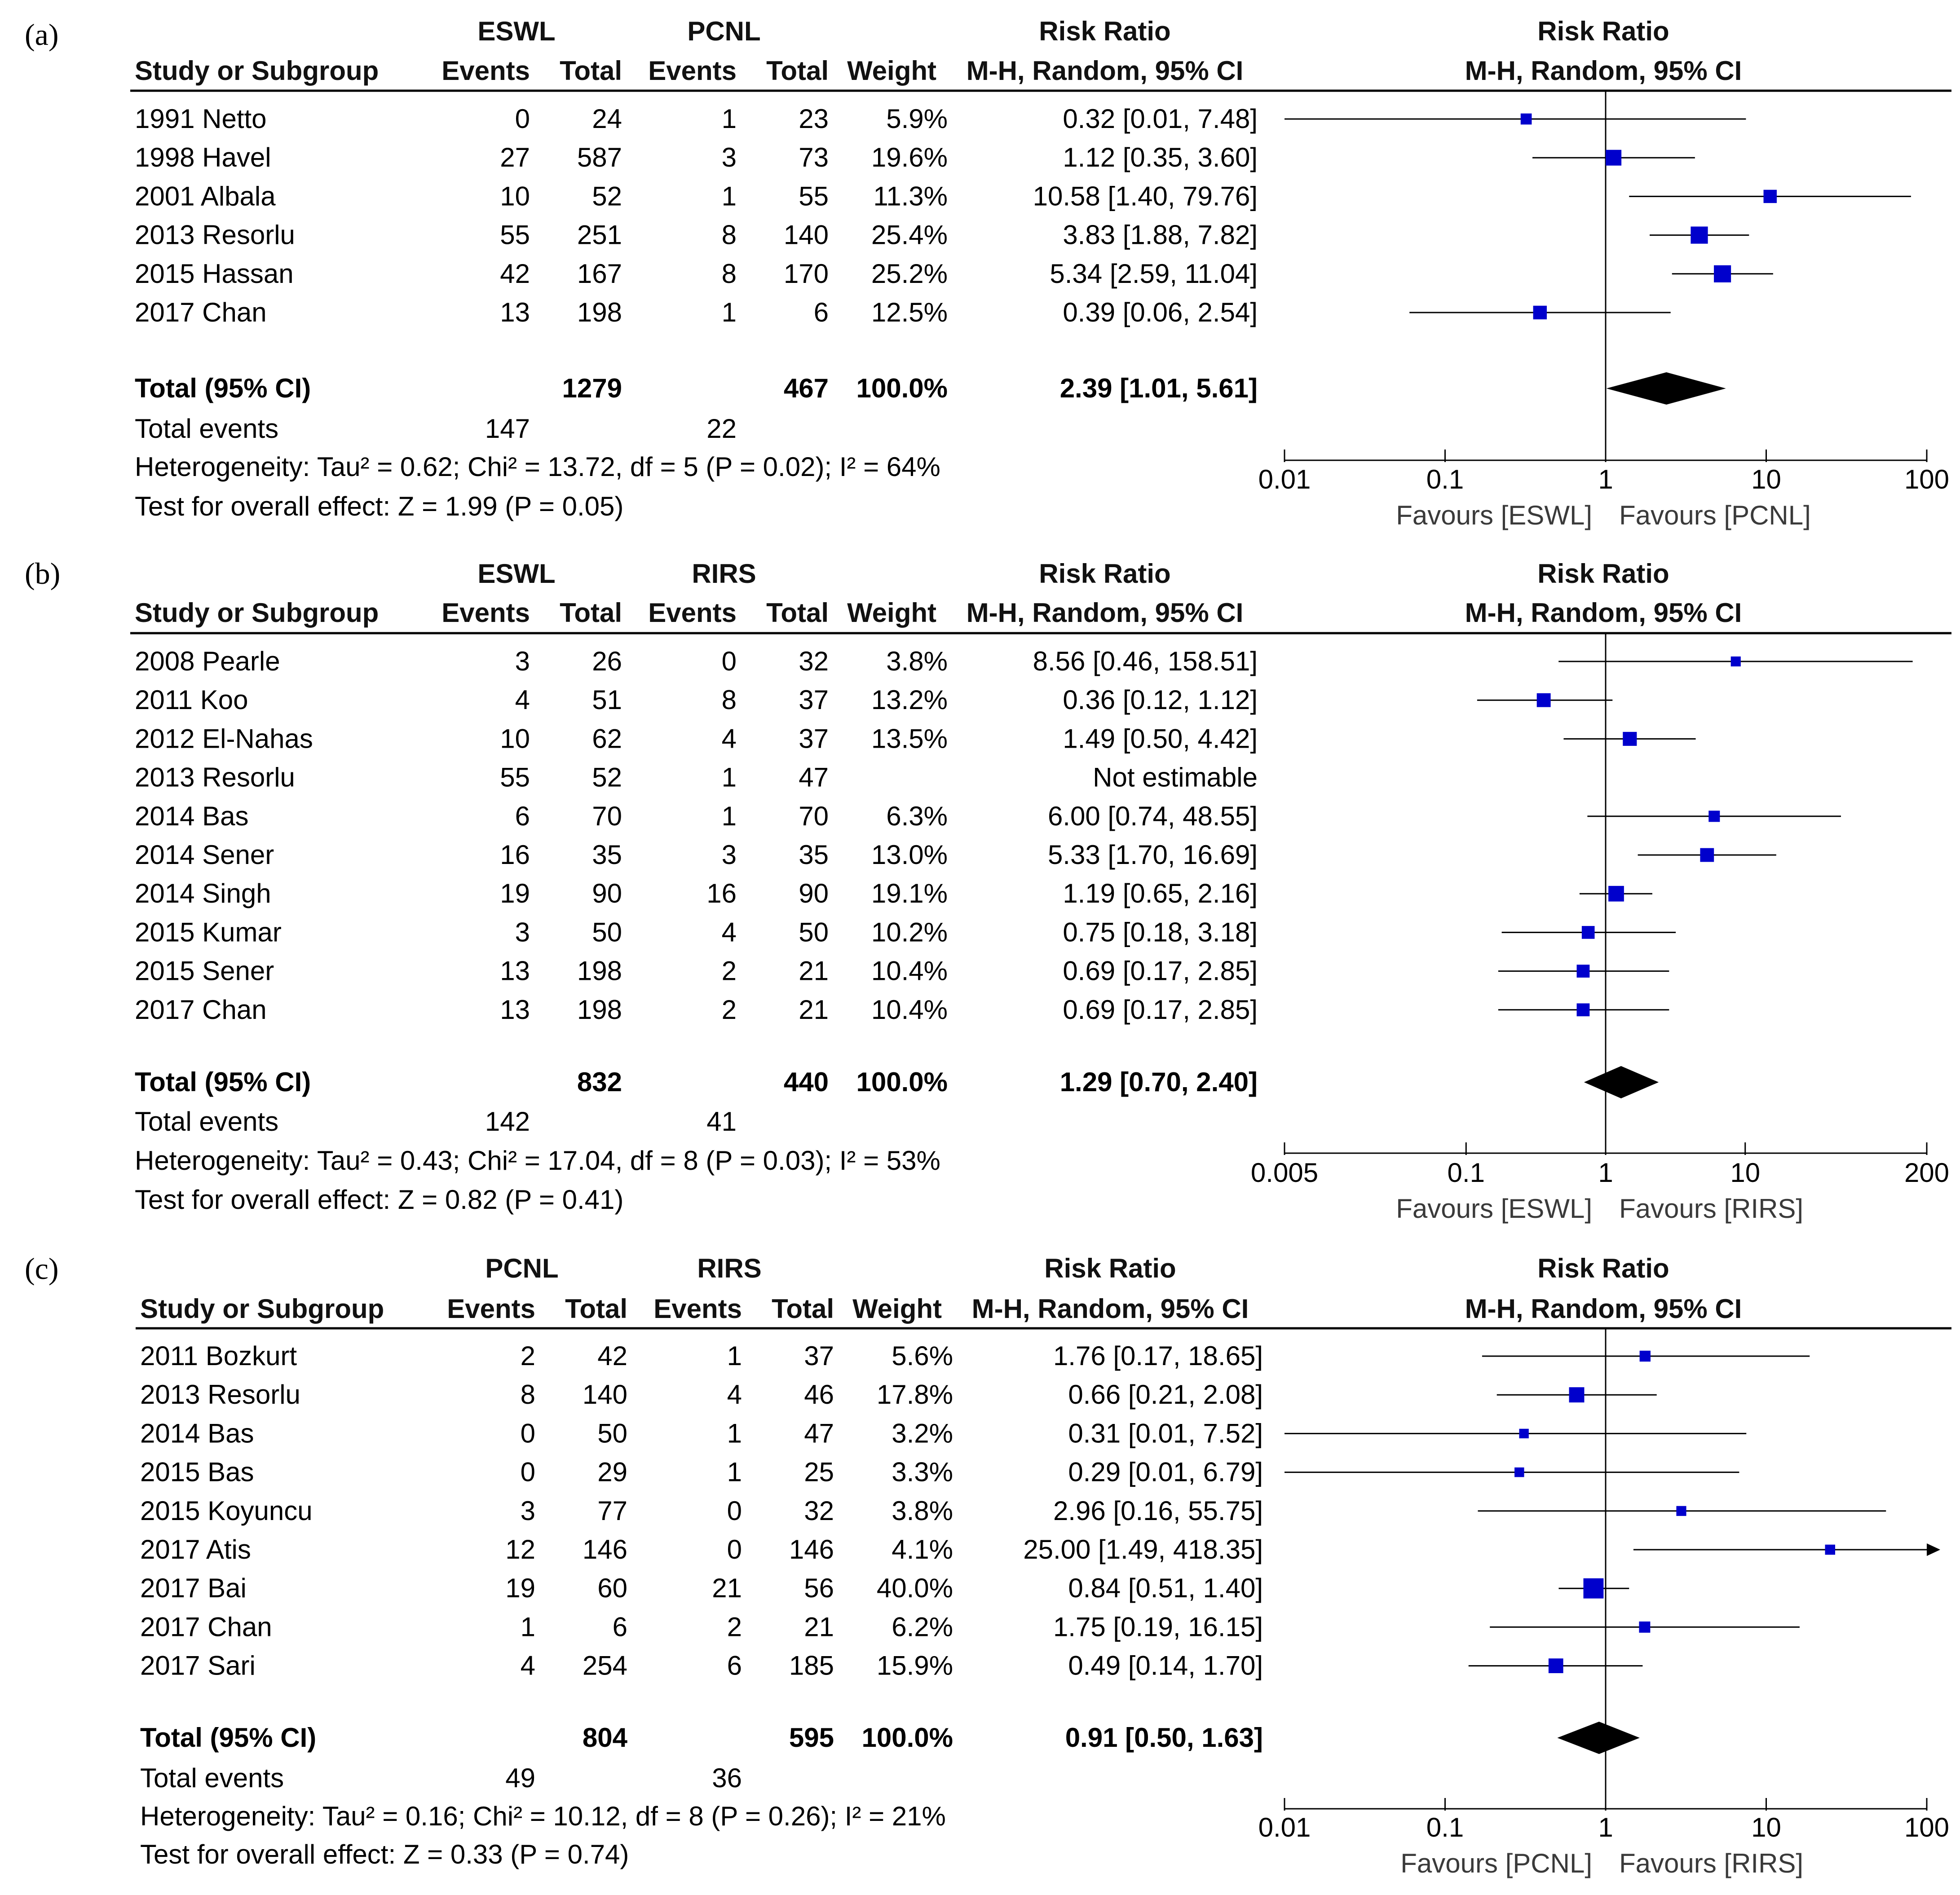 The height and width of the screenshot is (1895, 1960). I want to click on weight-value: 13.5%, so click(909, 738).